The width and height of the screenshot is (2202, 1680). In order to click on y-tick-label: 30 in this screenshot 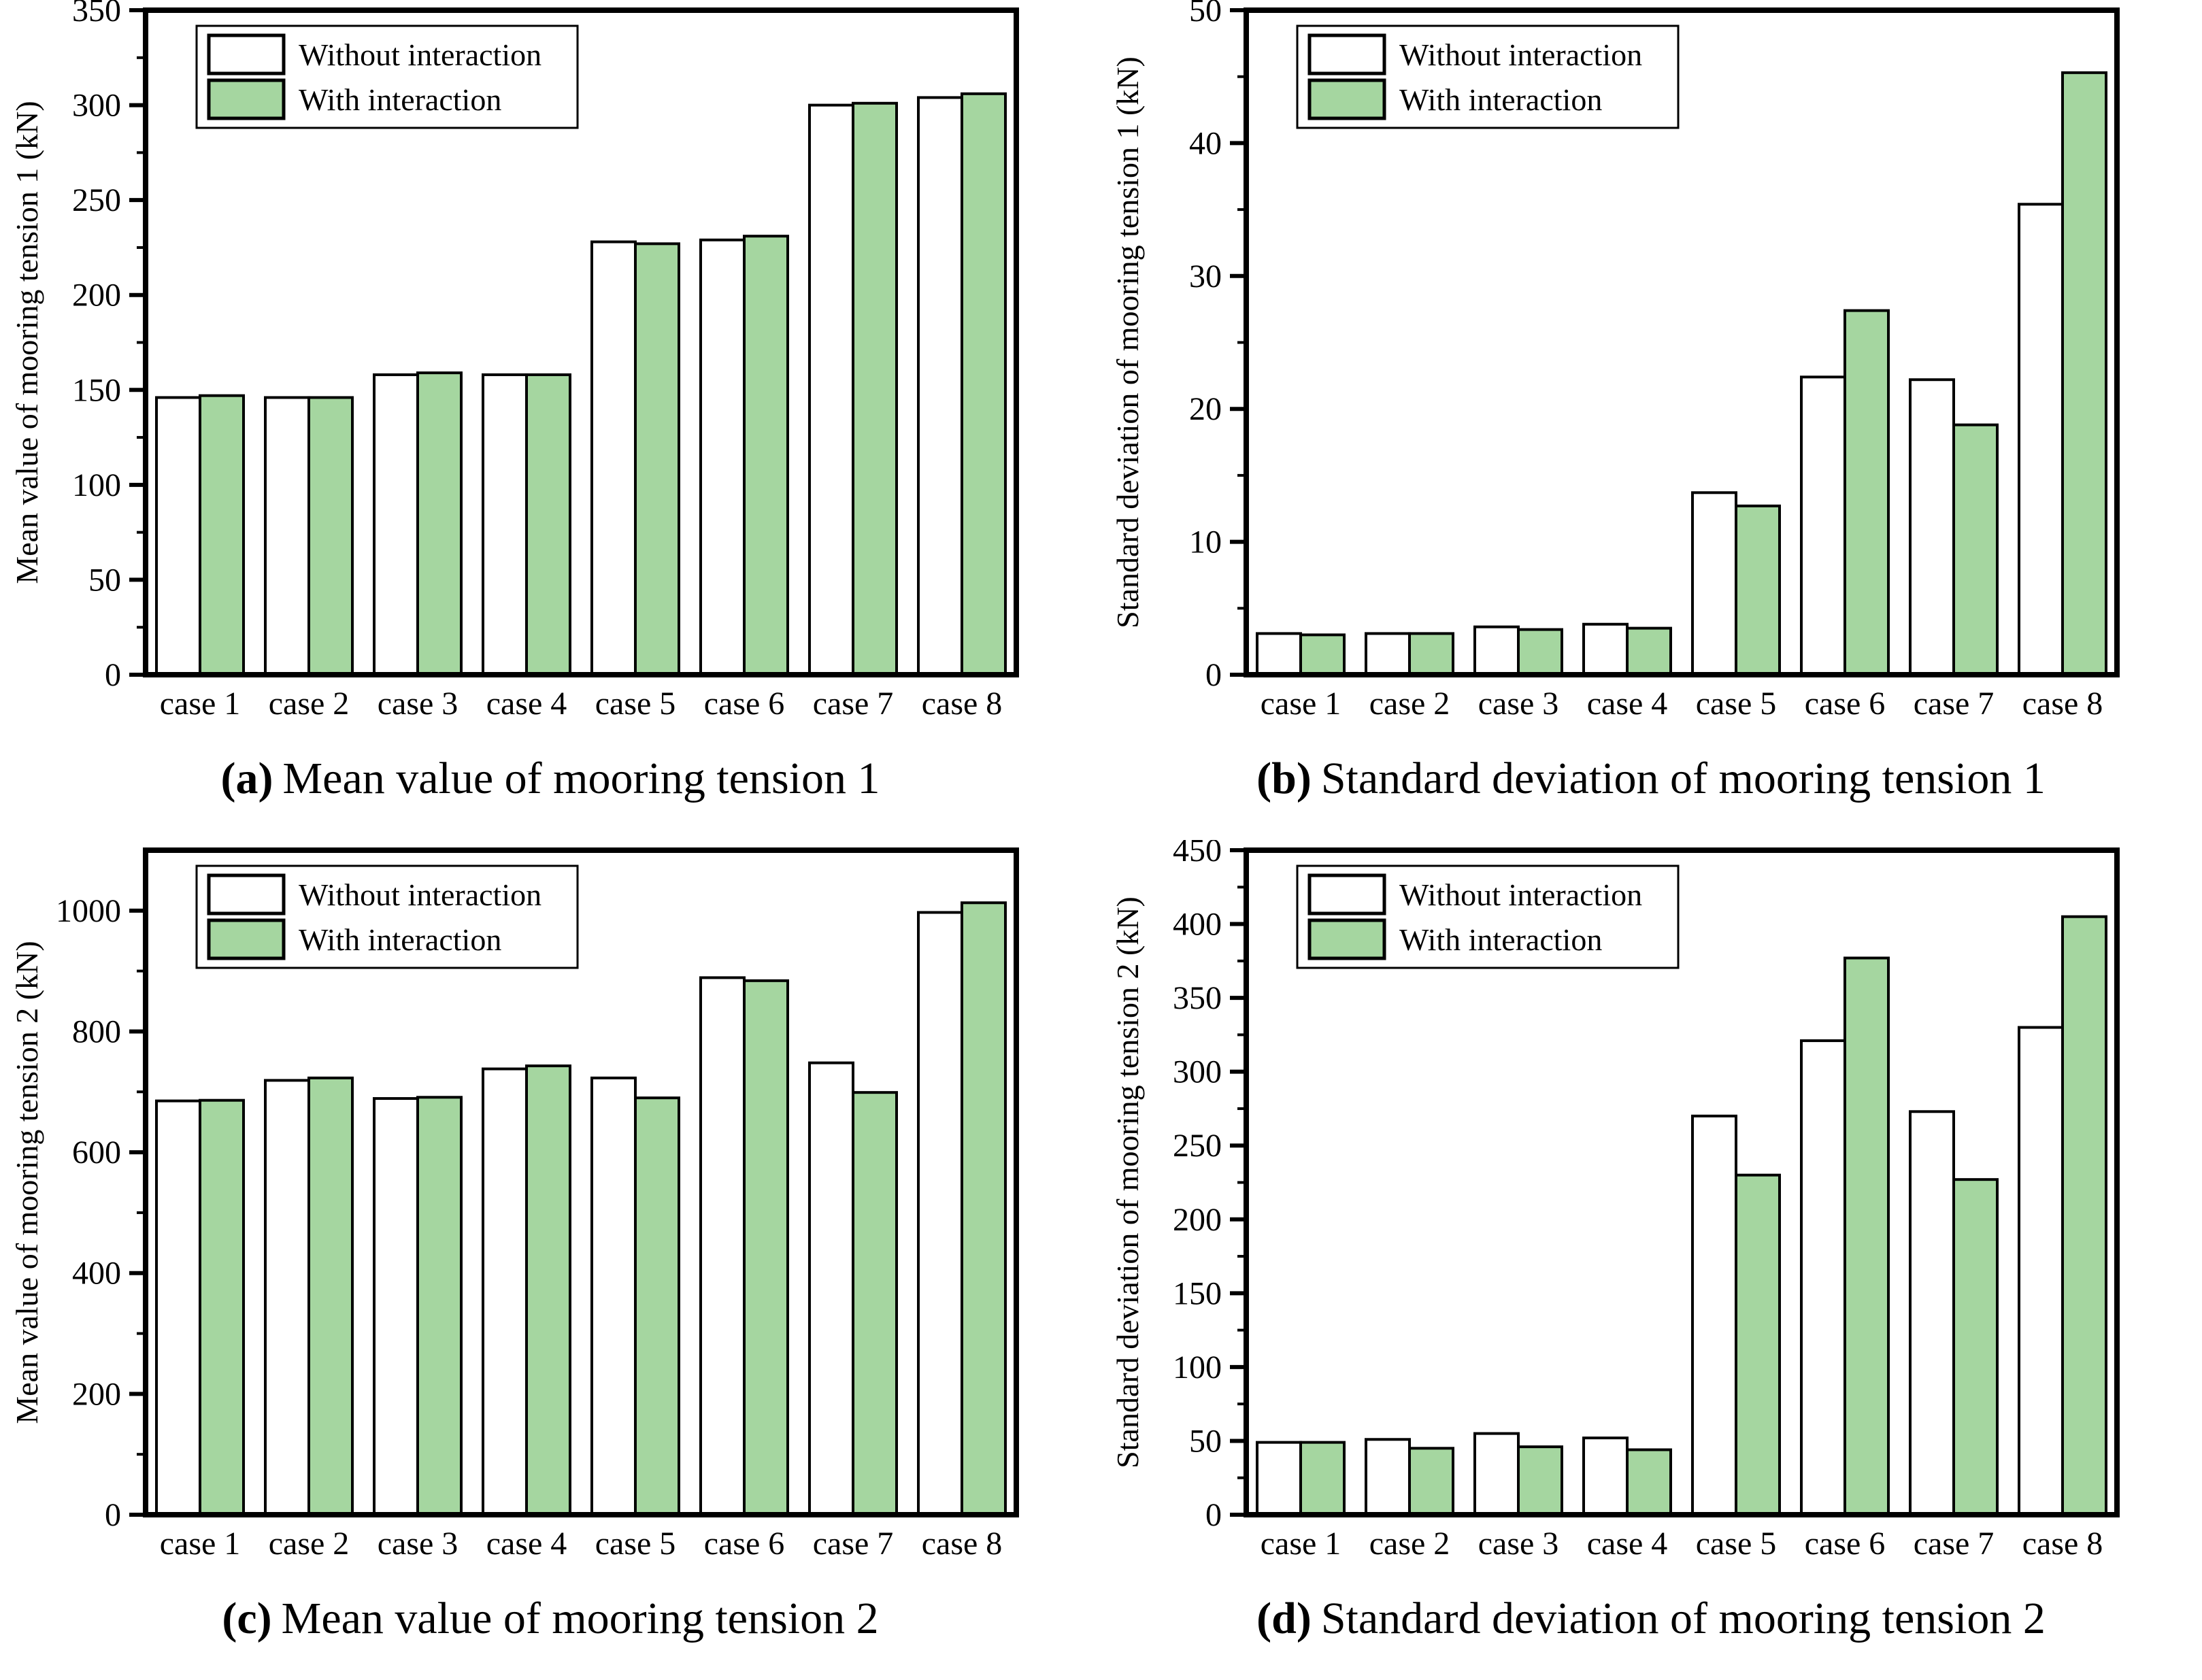, I will do `click(1205, 276)`.